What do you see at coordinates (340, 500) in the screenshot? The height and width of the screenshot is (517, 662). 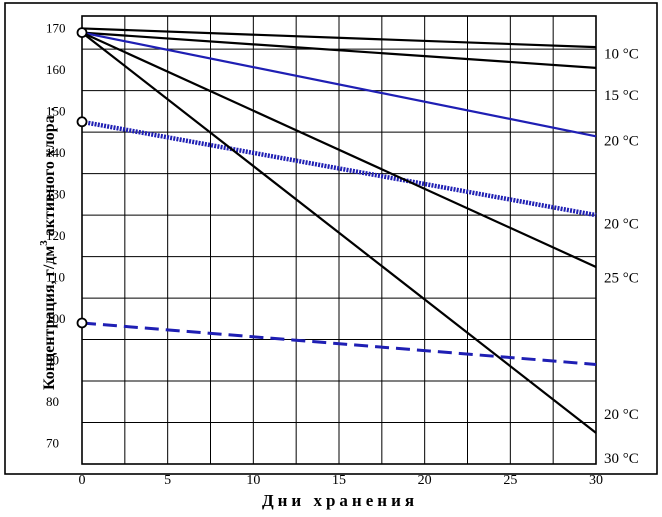 I see `x-axis-label: Дни хранения` at bounding box center [340, 500].